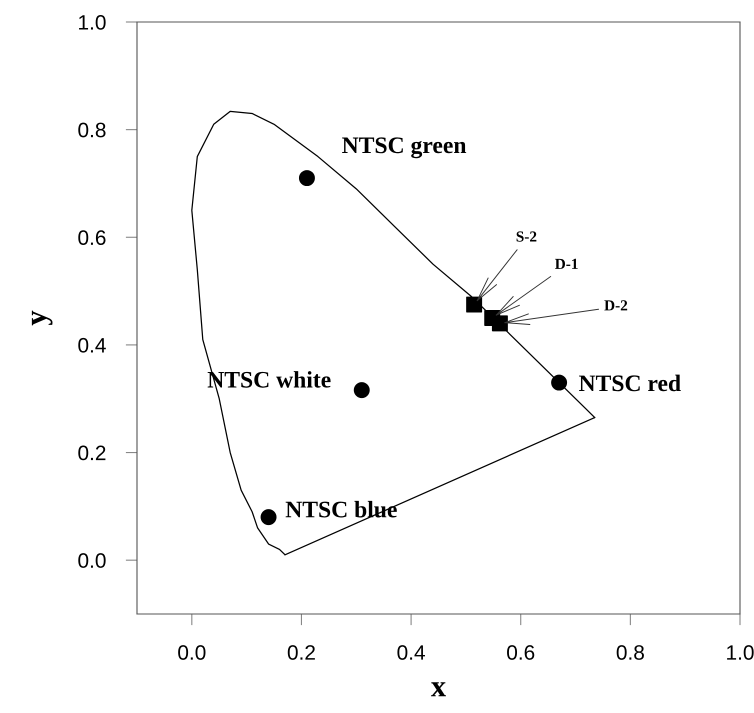  What do you see at coordinates (404, 147) in the screenshot?
I see `annotation: NTSC green` at bounding box center [404, 147].